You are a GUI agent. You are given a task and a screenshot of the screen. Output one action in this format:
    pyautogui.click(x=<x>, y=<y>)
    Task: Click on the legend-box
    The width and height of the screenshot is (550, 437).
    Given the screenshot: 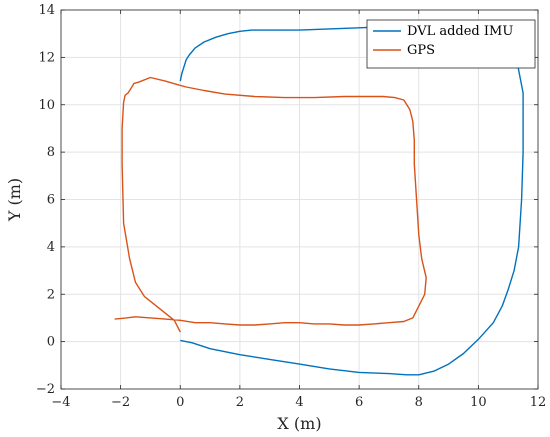 What is the action you would take?
    pyautogui.click(x=451, y=44)
    